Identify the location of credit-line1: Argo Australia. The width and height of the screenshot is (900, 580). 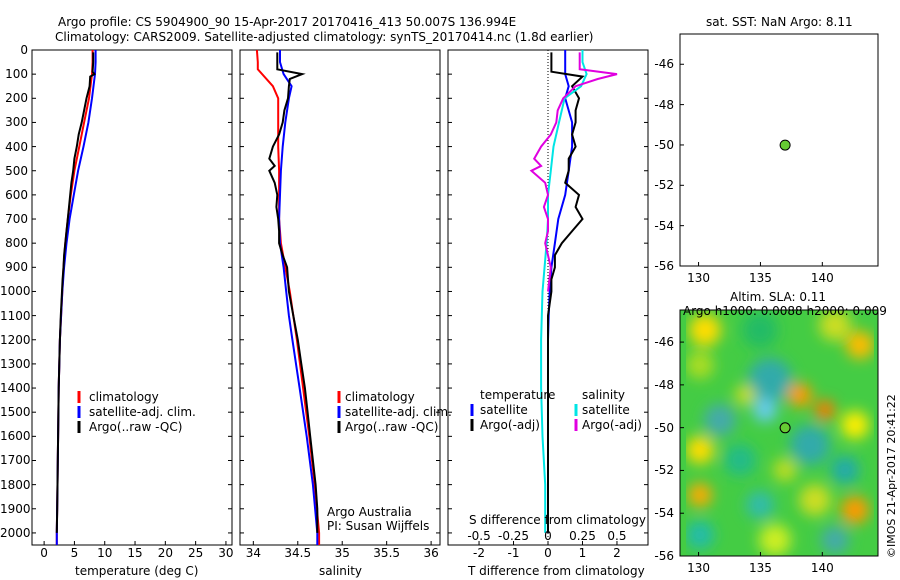
(369, 512).